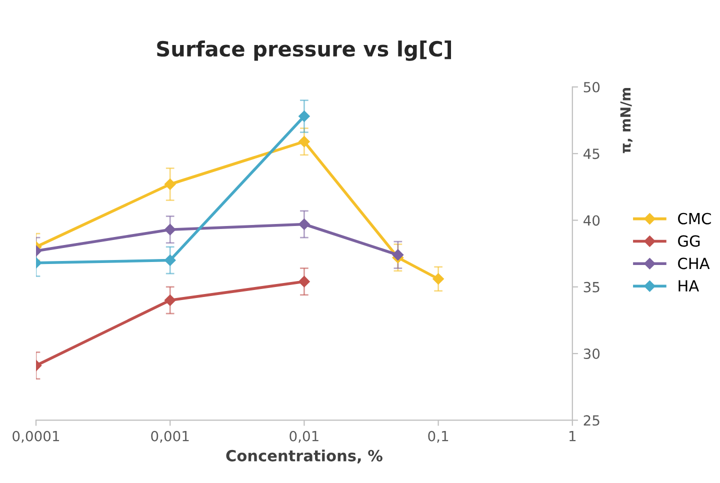 This screenshot has height=483, width=720. What do you see at coordinates (694, 218) in the screenshot?
I see `legend-label: CMC` at bounding box center [694, 218].